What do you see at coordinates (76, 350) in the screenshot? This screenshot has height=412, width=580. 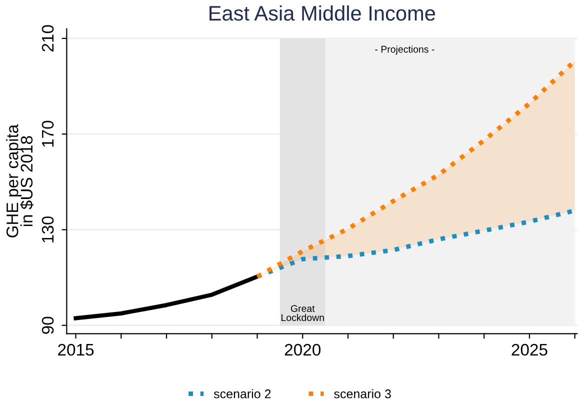 I see `x-tick-label: 2015` at bounding box center [76, 350].